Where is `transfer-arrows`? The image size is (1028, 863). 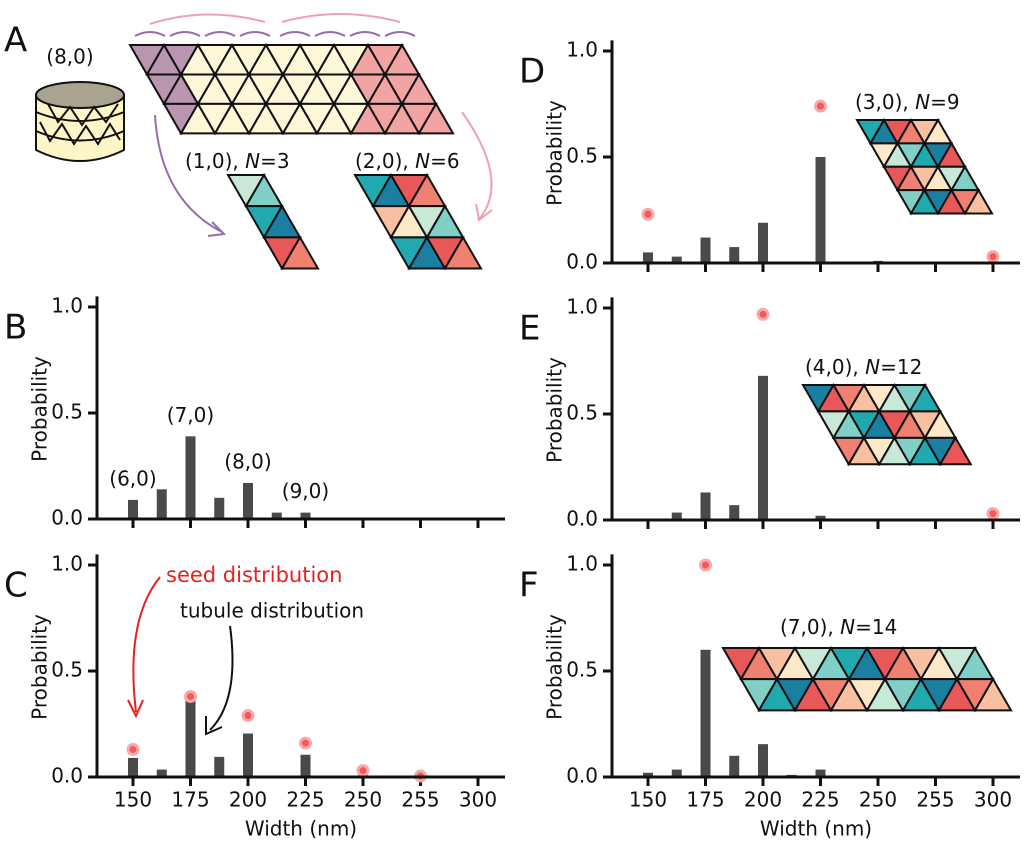
transfer-arrows is located at coordinates (313, 125).